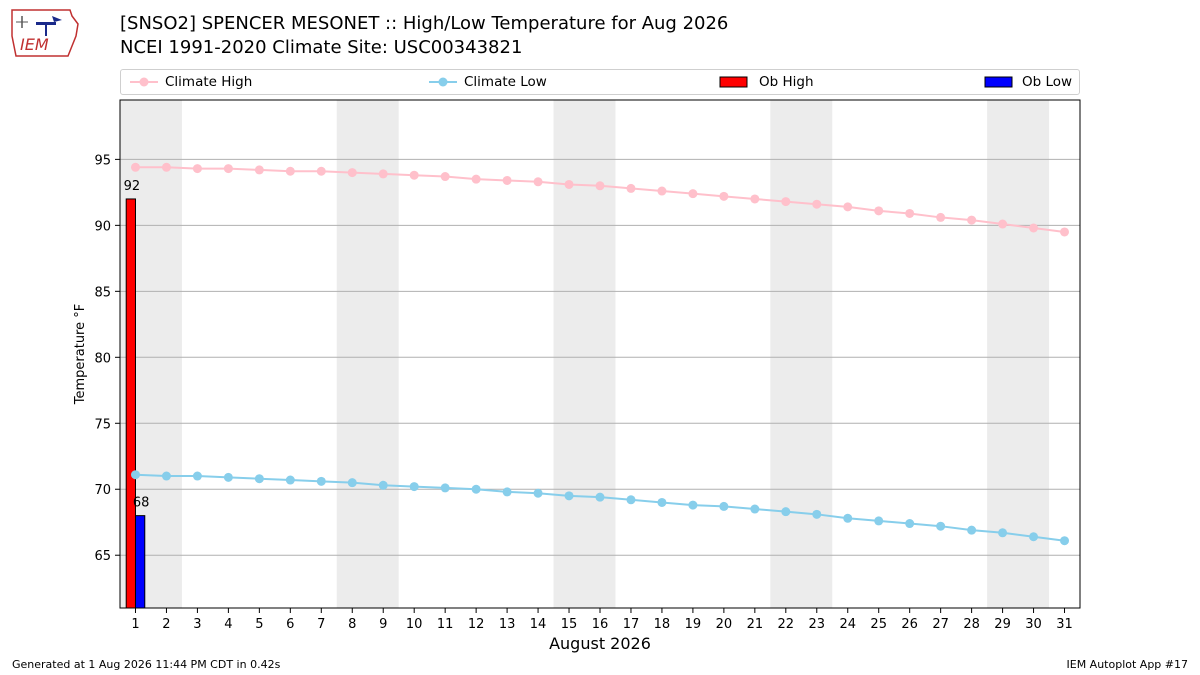 Image resolution: width=1200 pixels, height=675 pixels. What do you see at coordinates (414, 624) in the screenshot?
I see `x-tick-label: 10` at bounding box center [414, 624].